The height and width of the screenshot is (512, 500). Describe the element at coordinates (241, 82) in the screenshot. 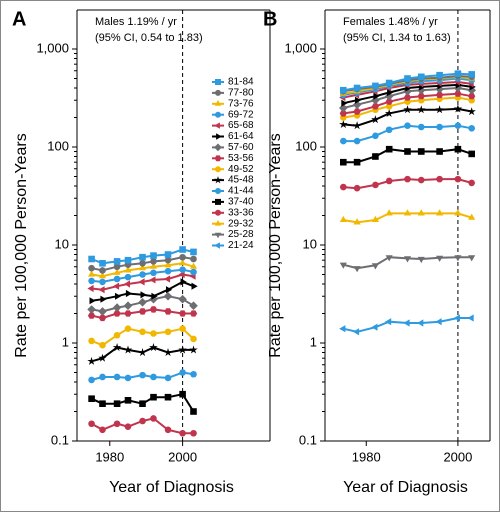

I see `legend-label: 81-84` at that location.